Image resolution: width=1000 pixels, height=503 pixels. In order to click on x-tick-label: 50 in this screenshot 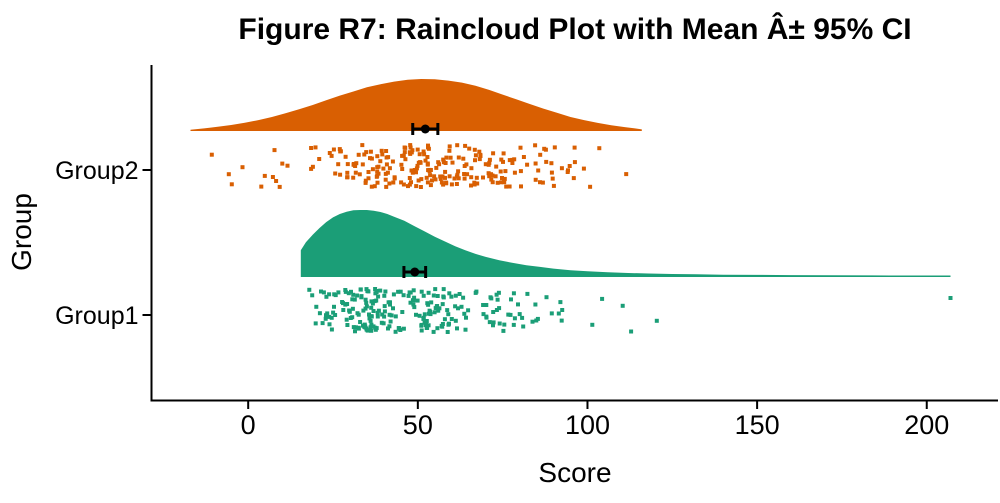, I will do `click(418, 425)`.